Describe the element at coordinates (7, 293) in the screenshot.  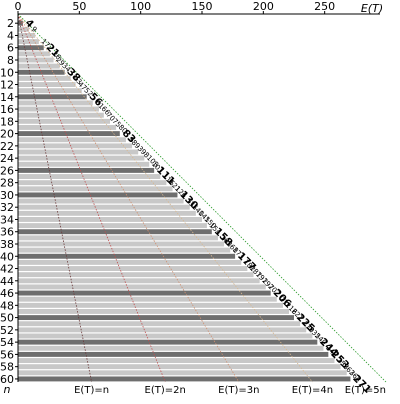
I see `y-tick-label-46: 46` at that location.